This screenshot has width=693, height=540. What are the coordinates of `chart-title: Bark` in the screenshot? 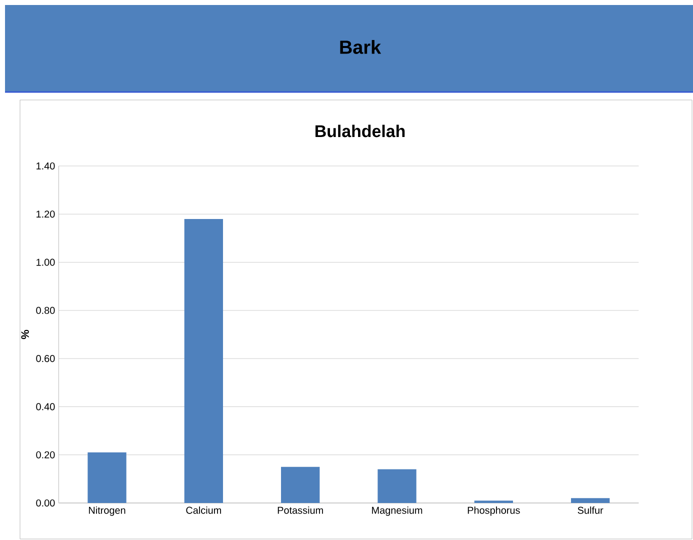 It's located at (361, 47).